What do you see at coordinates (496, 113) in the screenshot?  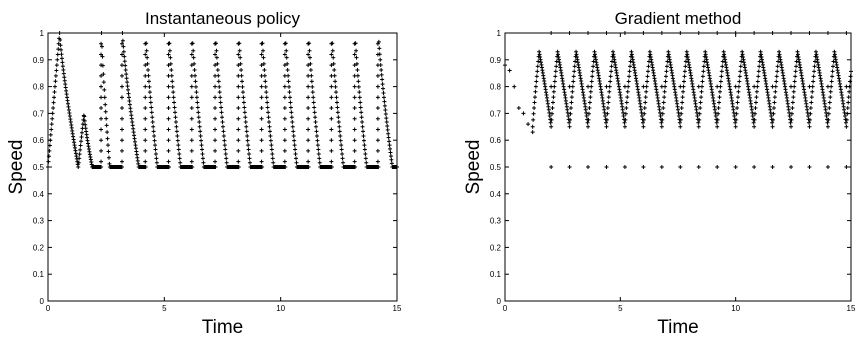 I see `y-tick-label: 0.7` at bounding box center [496, 113].